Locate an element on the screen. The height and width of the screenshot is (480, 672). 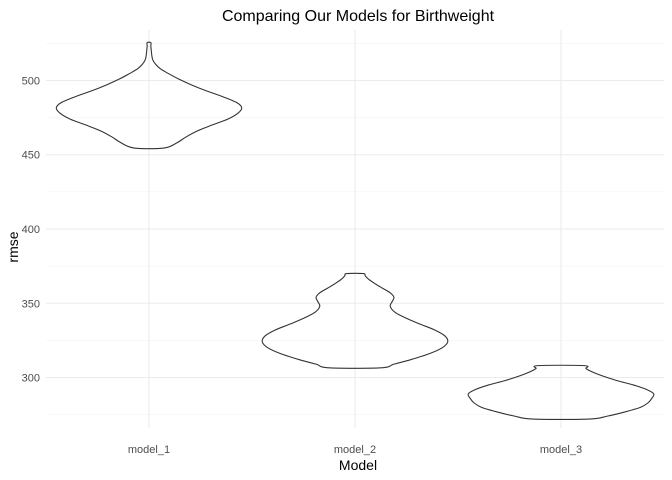
x-axis-title: Model is located at coordinates (358, 465).